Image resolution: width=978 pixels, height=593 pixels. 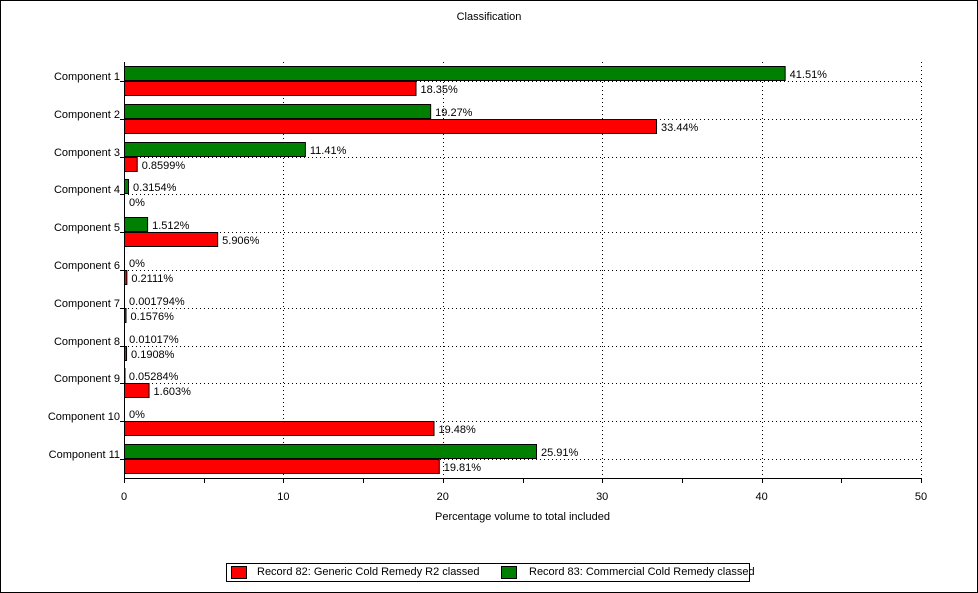 I want to click on x-tick-label-20: 20, so click(x=443, y=497).